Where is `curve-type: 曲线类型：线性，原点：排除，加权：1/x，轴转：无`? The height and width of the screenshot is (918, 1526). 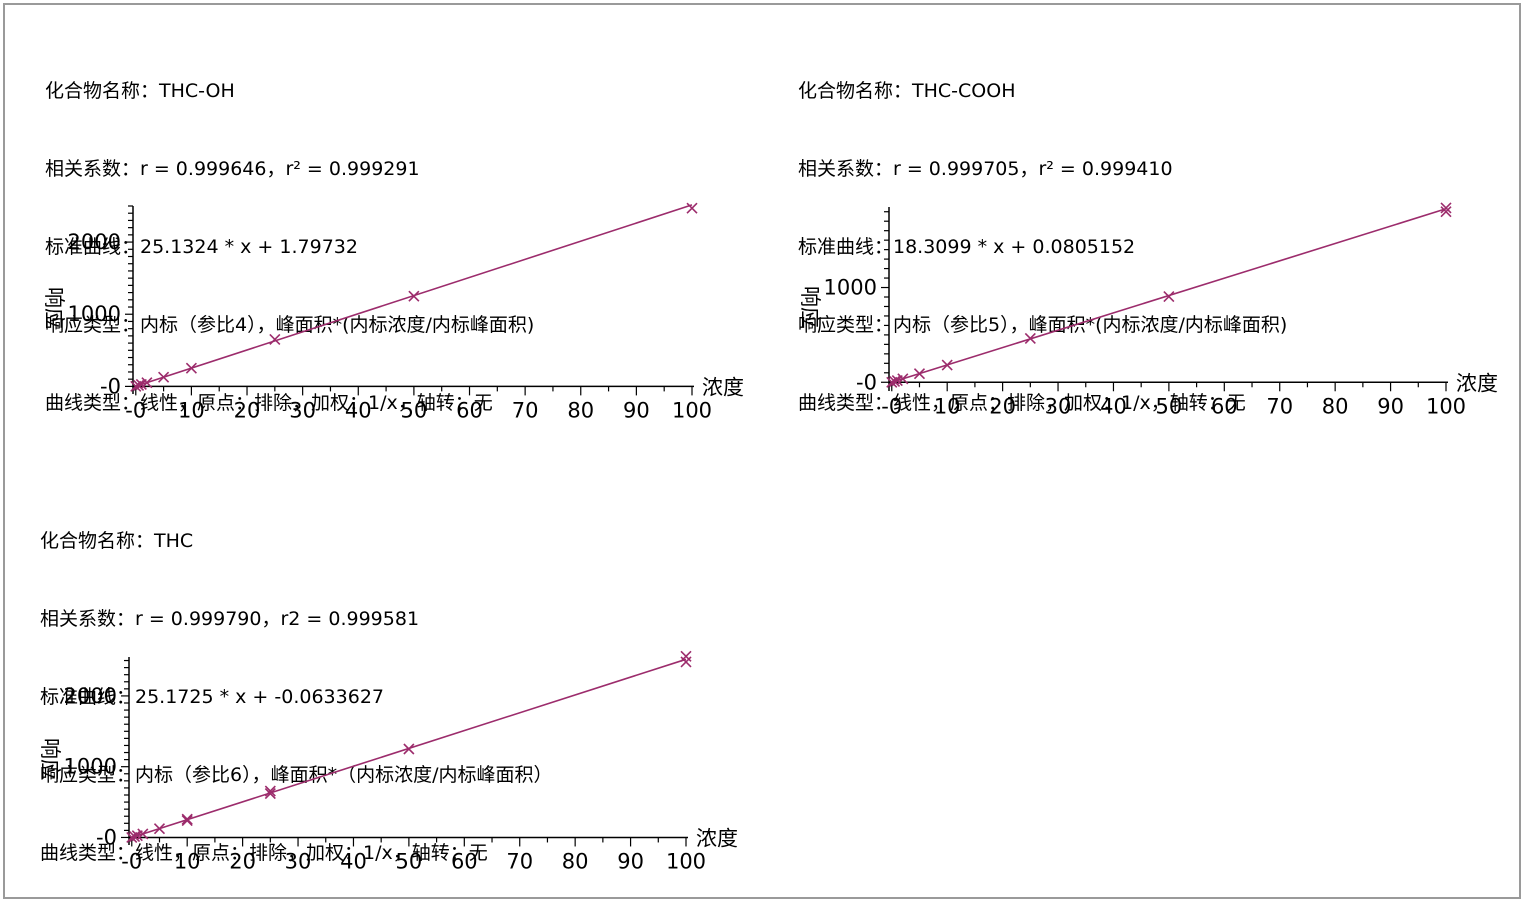 curve-type: 曲线类型：线性，原点：排除，加权：1/x，轴转：无 is located at coordinates (269, 403).